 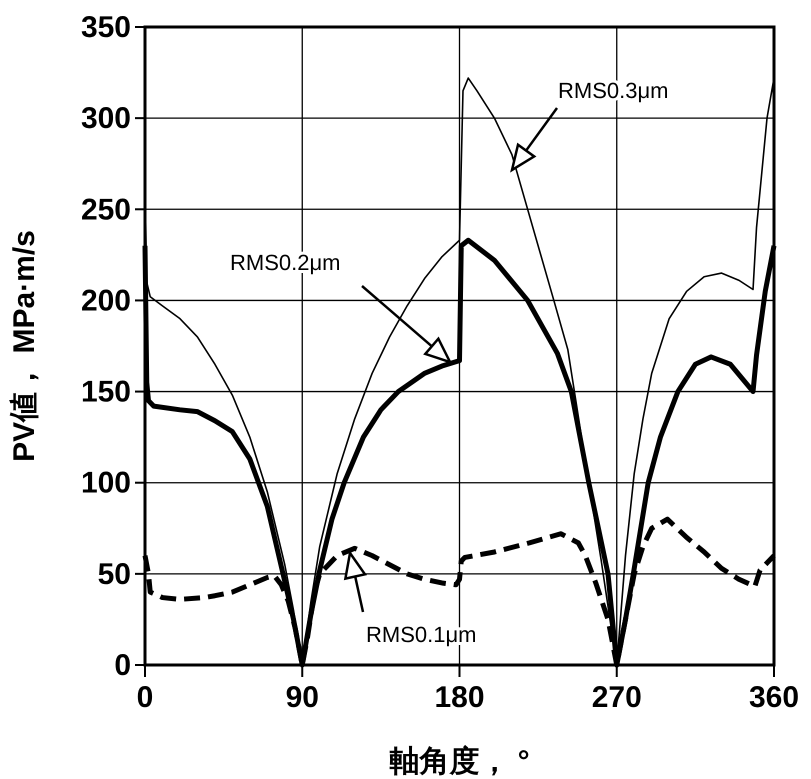 What do you see at coordinates (24, 346) in the screenshot?
I see `y-axis-title: PV値， MPa·m/s` at bounding box center [24, 346].